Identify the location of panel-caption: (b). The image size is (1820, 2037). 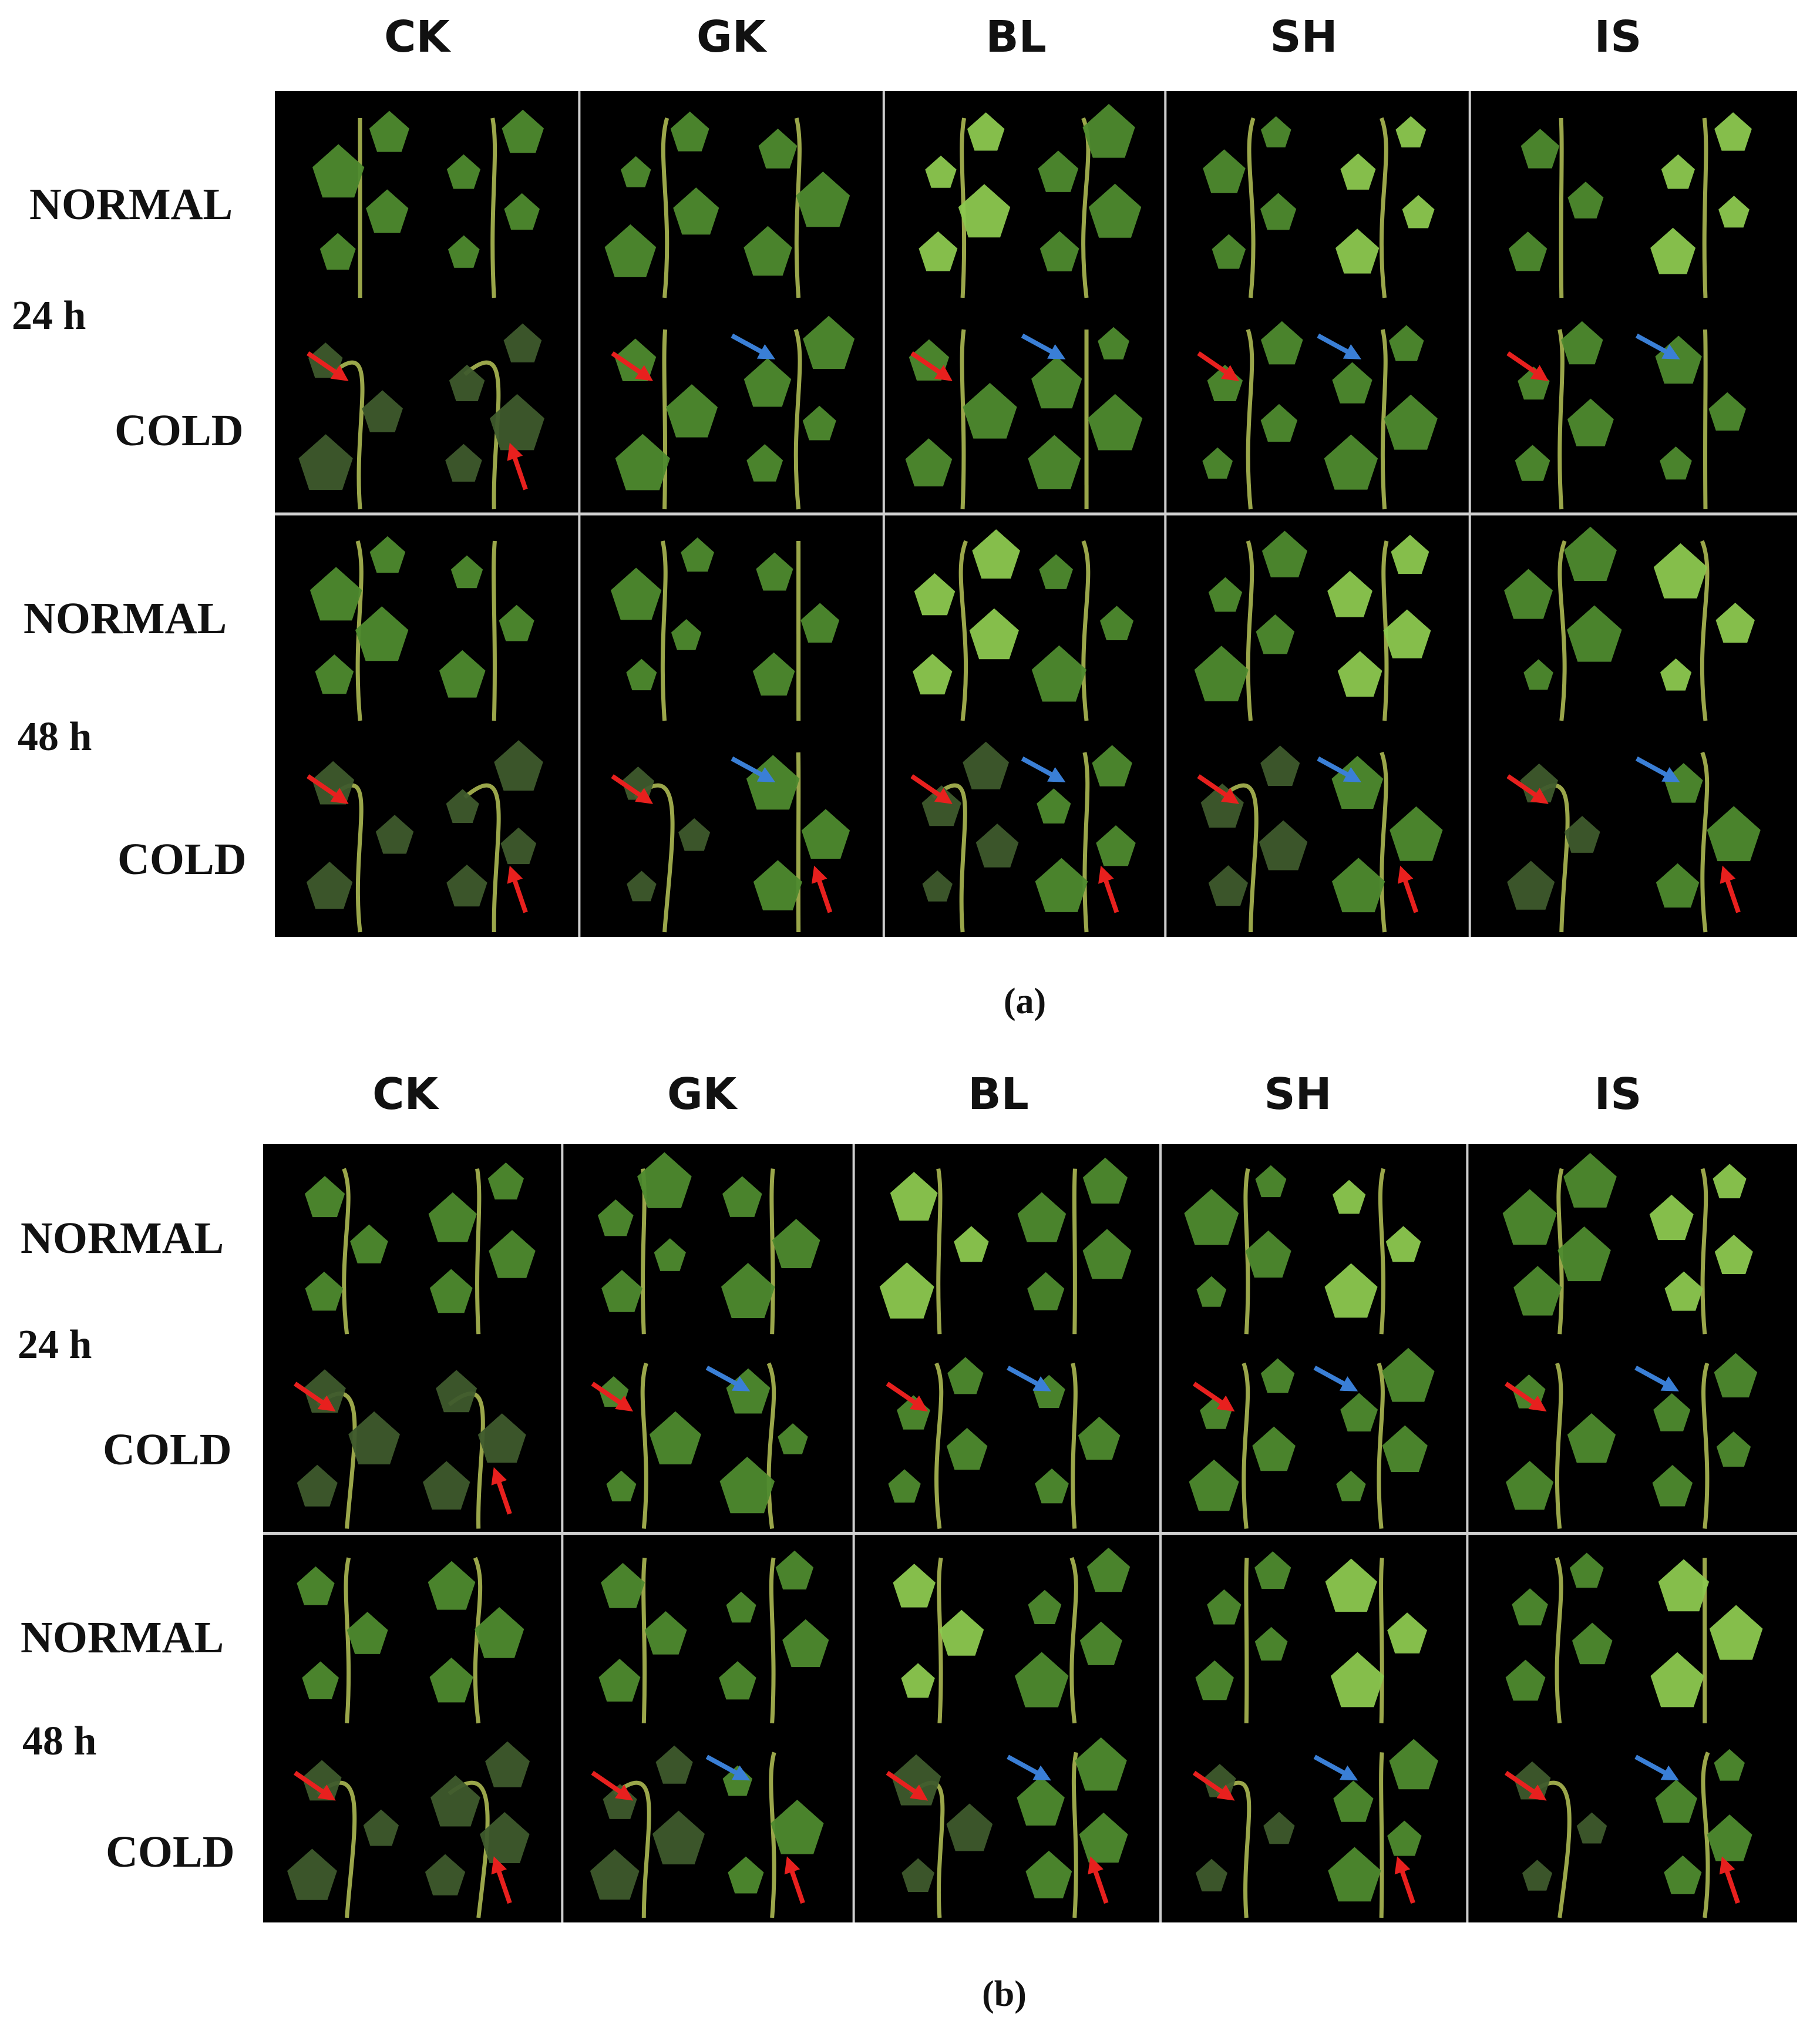
(1004, 1994).